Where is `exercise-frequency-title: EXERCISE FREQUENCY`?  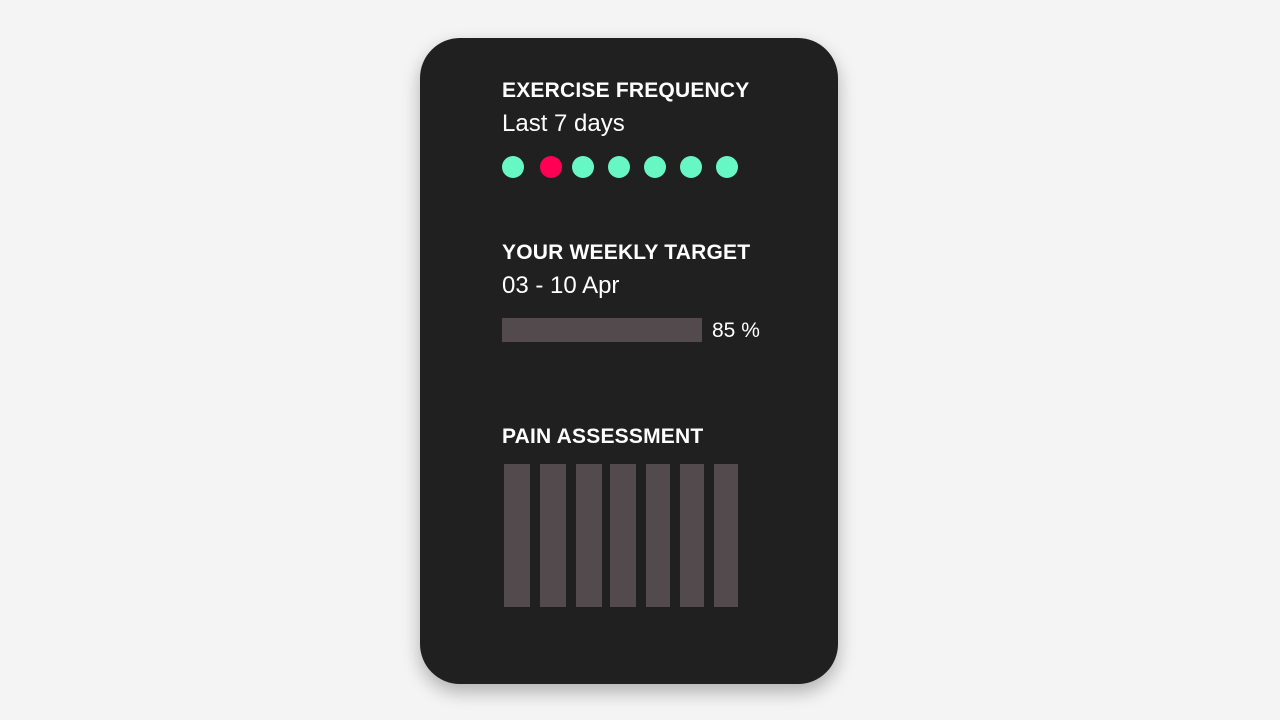
exercise-frequency-title: EXERCISE FREQUENCY is located at coordinates (626, 90).